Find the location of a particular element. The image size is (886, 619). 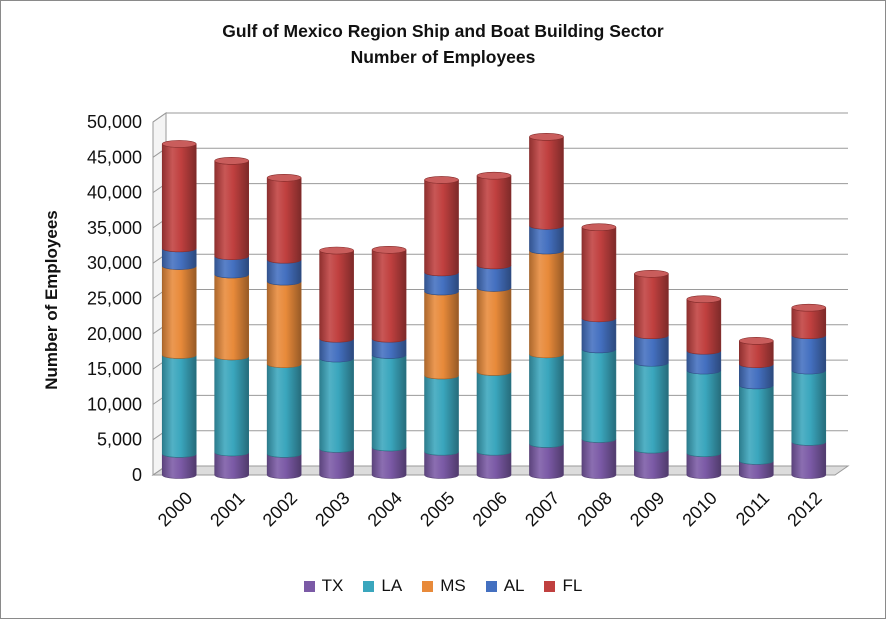

x-tick-label: 2001 is located at coordinates (227, 509).